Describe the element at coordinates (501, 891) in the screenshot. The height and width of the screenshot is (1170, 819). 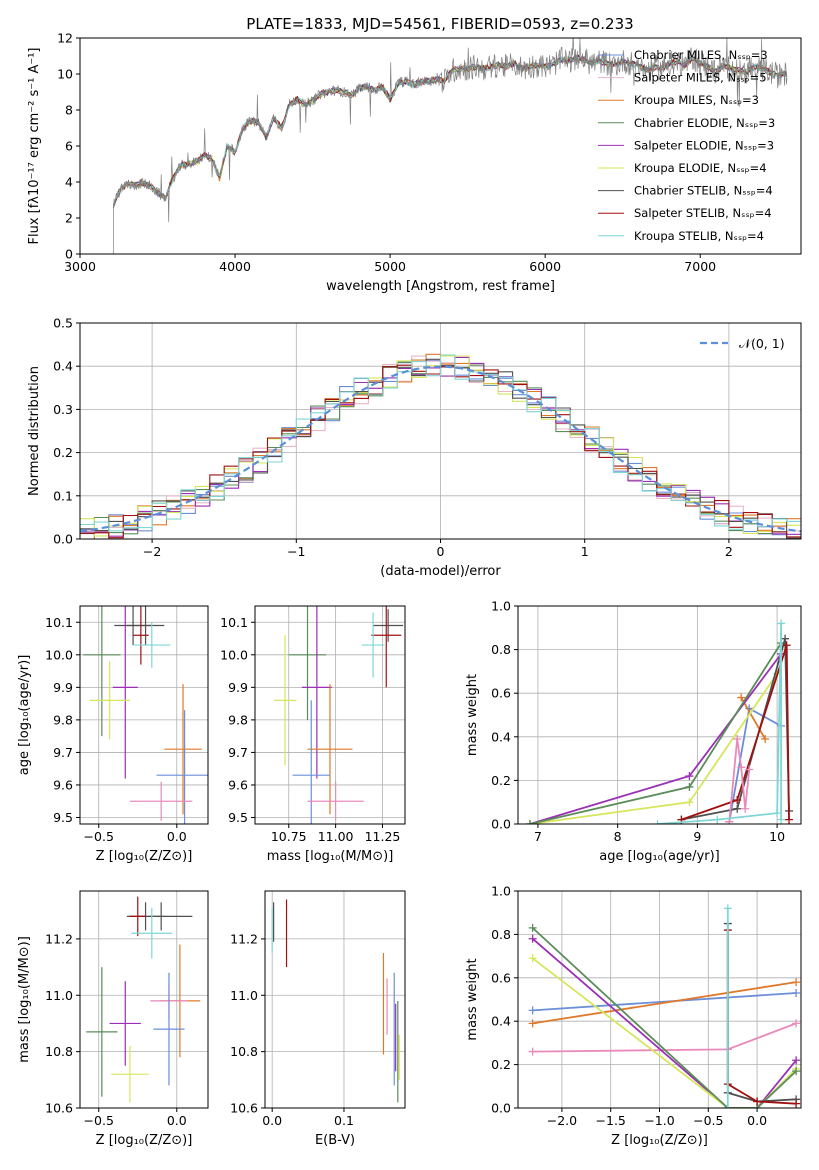
I see `y-tick-label: 1.0` at that location.